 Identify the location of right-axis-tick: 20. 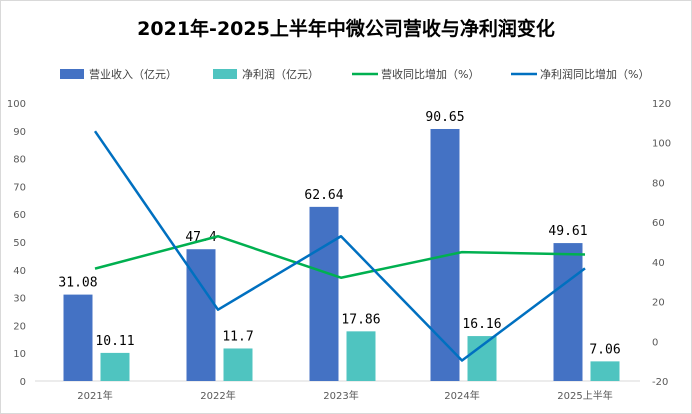
(658, 303).